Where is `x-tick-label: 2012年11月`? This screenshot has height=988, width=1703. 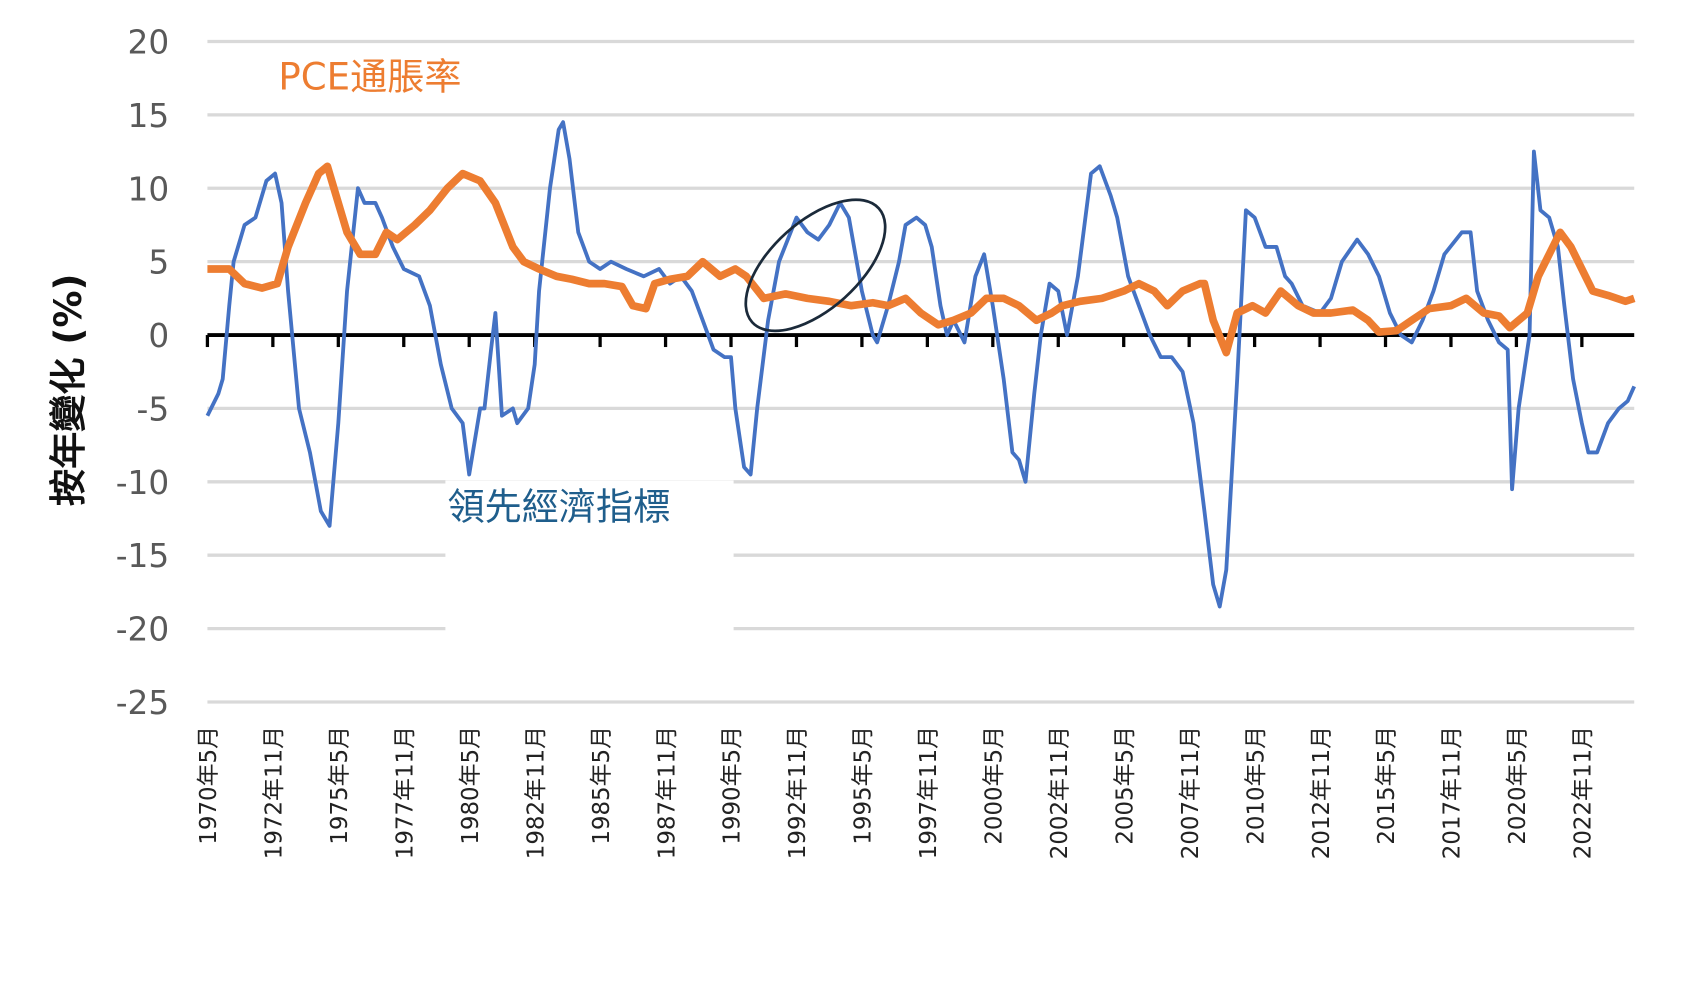 x-tick-label: 2012年11月 is located at coordinates (1322, 792).